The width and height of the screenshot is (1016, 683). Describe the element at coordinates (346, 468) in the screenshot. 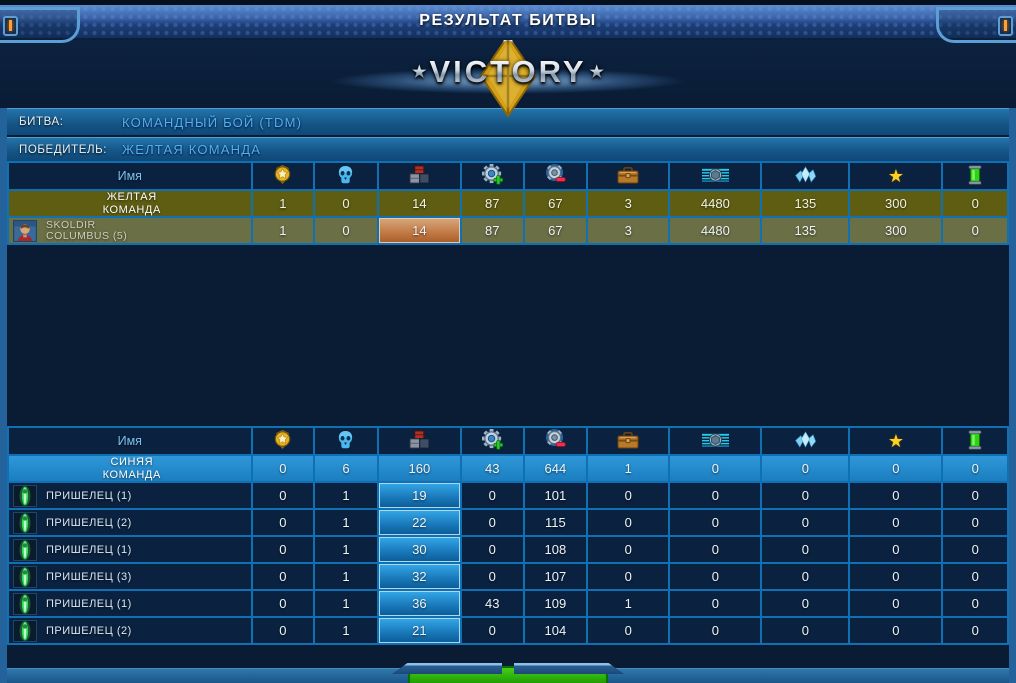

I see `stat-cell: 6` at that location.